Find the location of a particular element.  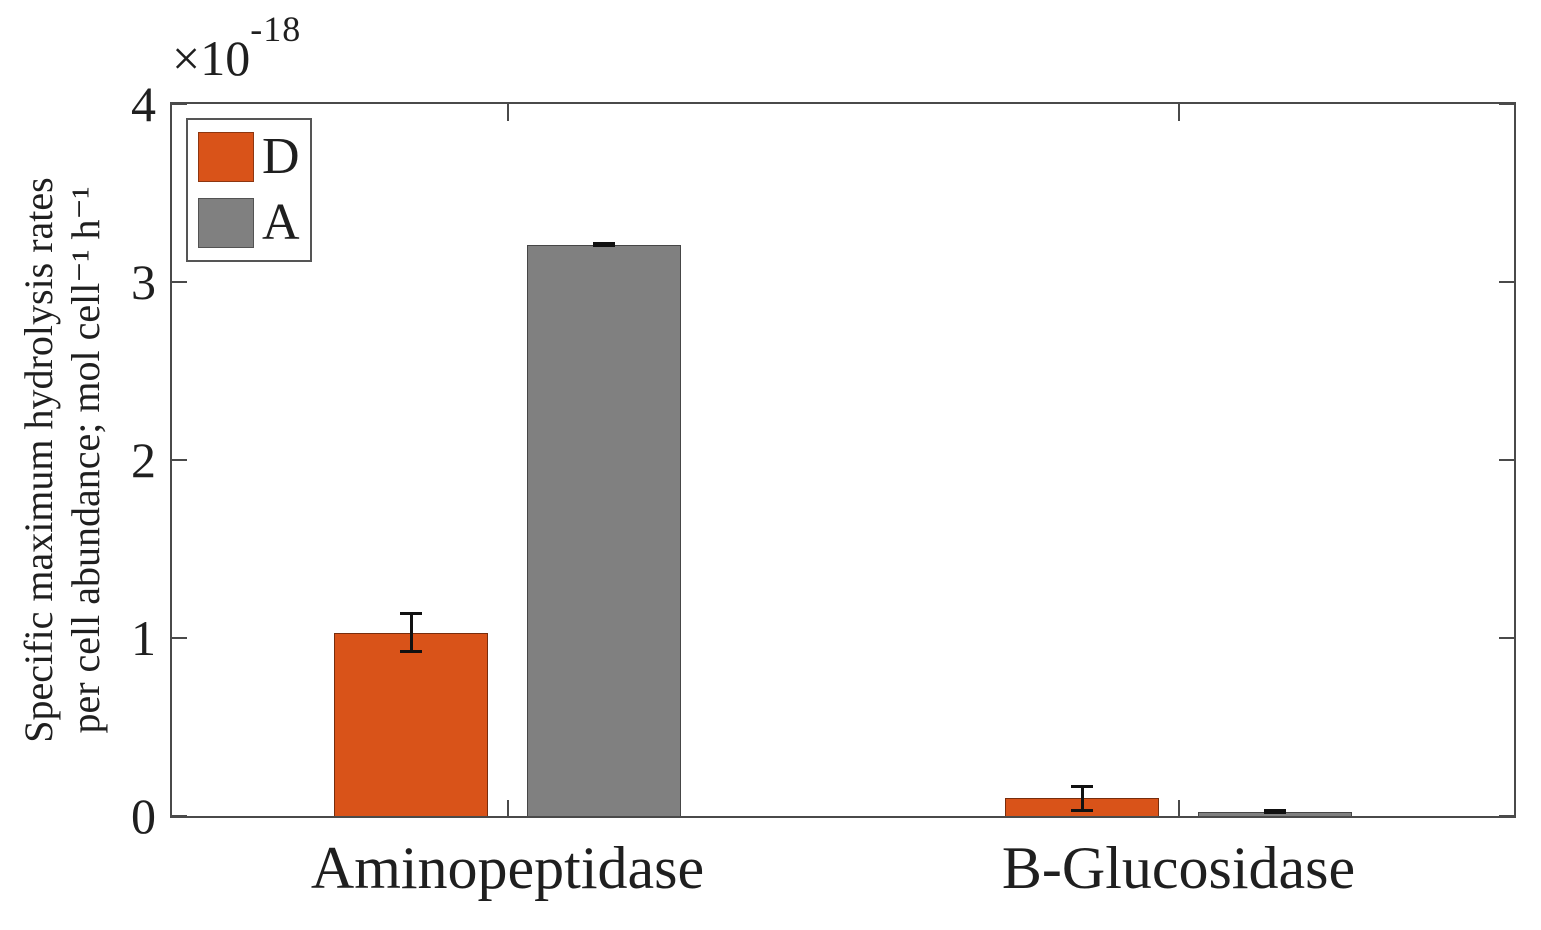

y-tick-label: 4 is located at coordinates (143, 104).